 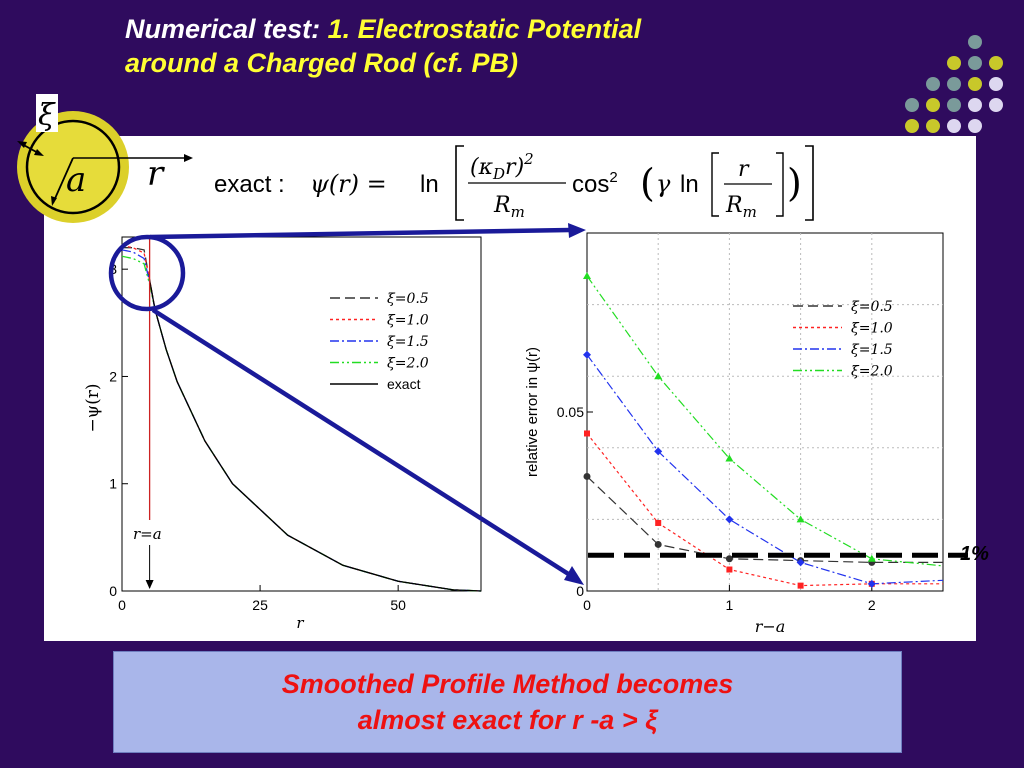 I want to click on xi-arrowhead-left, so click(x=22, y=144).